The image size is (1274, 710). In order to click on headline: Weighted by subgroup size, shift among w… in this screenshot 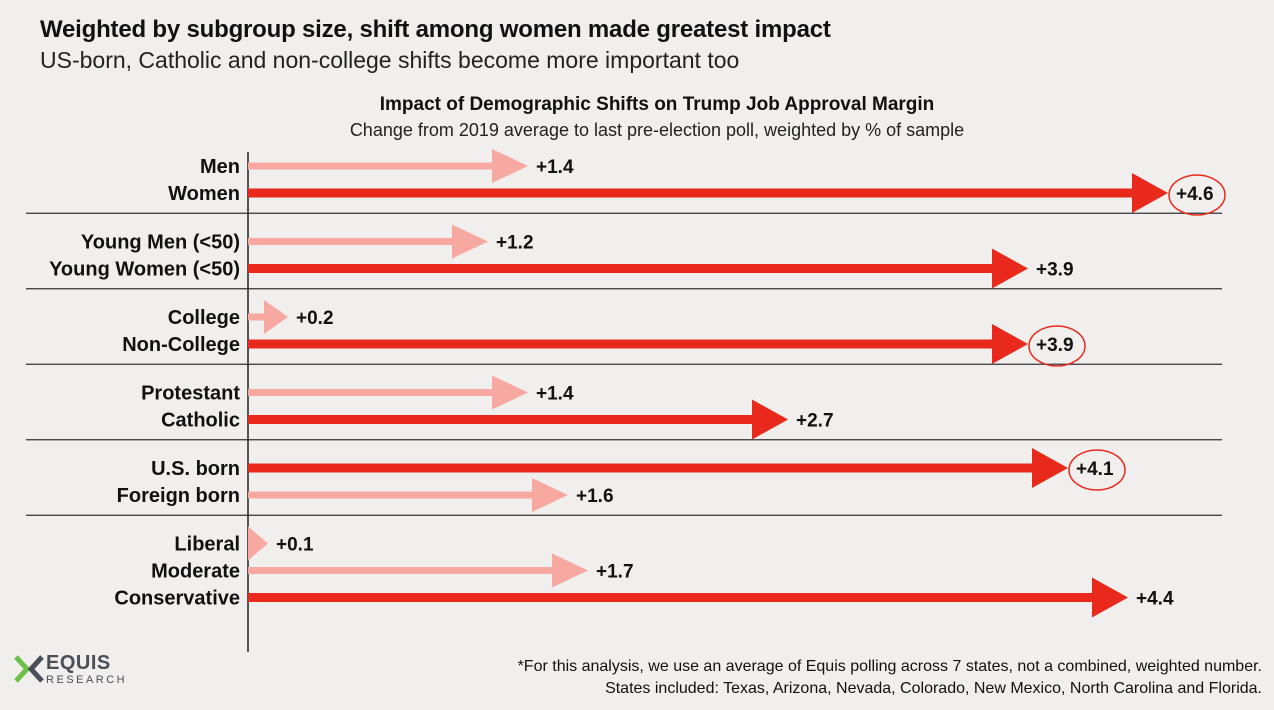, I will do `click(435, 29)`.